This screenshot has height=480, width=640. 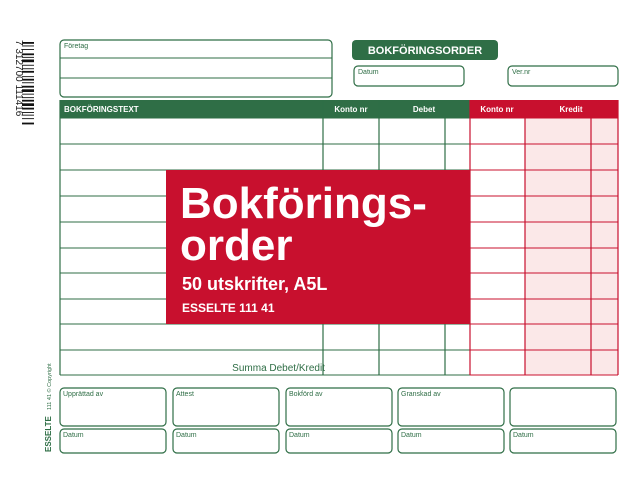 What do you see at coordinates (185, 394) in the screenshot?
I see `signature-label: Attest` at bounding box center [185, 394].